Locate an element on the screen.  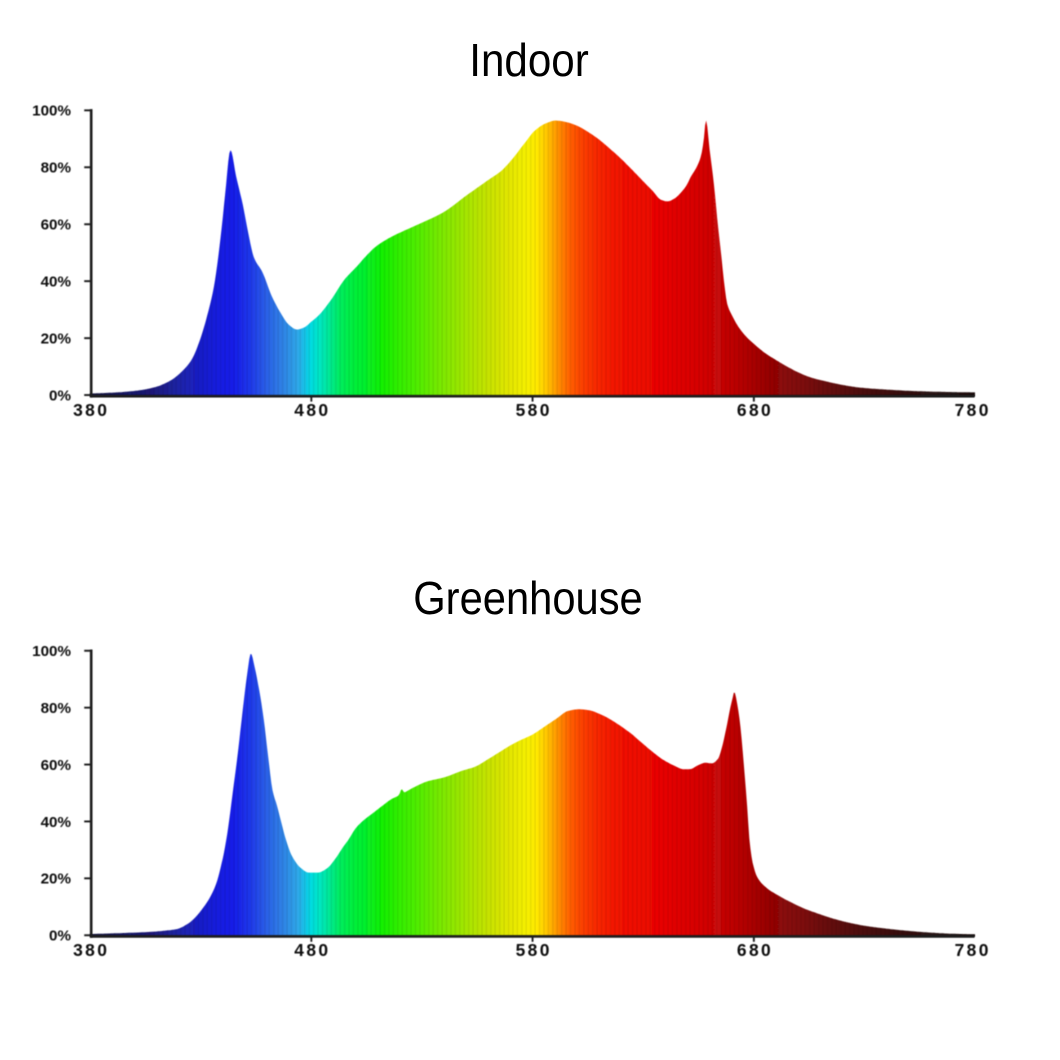
svg-text: Greenhouse is located at coordinates (528, 598).